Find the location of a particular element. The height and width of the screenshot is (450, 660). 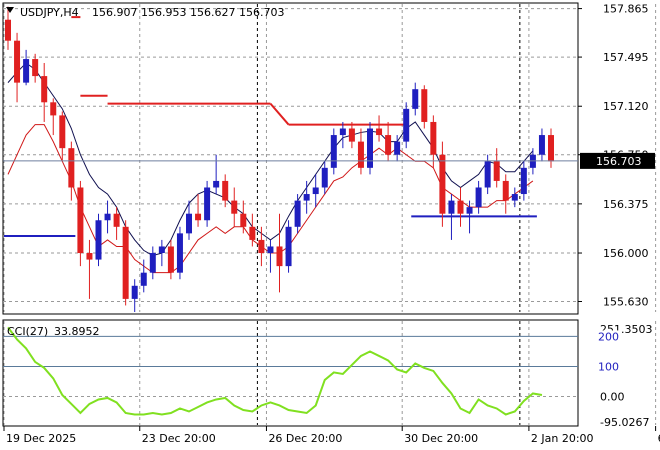

price-tick-label: 155.630 is located at coordinates (626, 302).